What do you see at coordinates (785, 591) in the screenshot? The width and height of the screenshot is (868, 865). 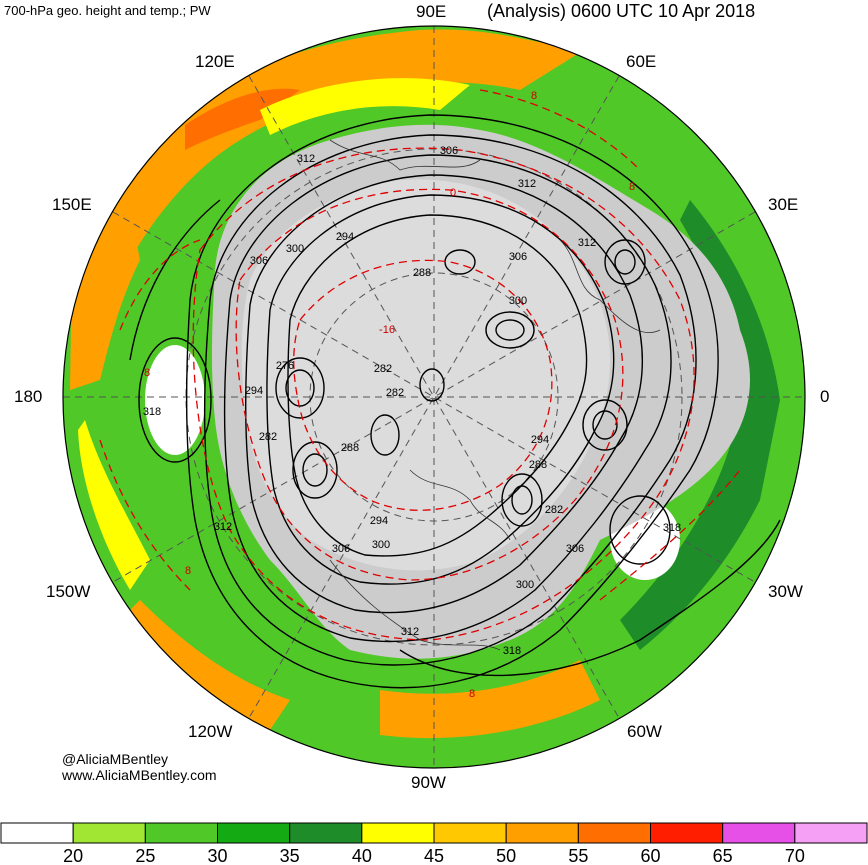 I see `lon-label-30w: 30W` at bounding box center [785, 591].